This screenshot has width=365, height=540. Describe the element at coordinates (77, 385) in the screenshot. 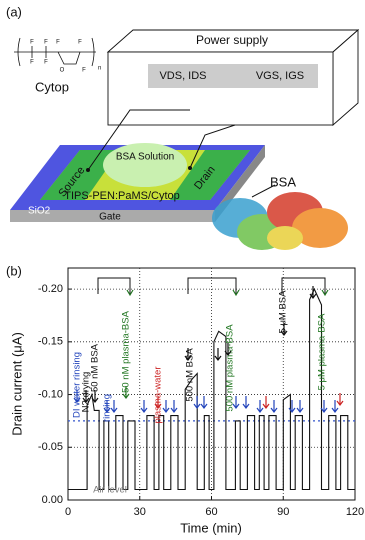

I see `annotation: DI water rinsing` at that location.